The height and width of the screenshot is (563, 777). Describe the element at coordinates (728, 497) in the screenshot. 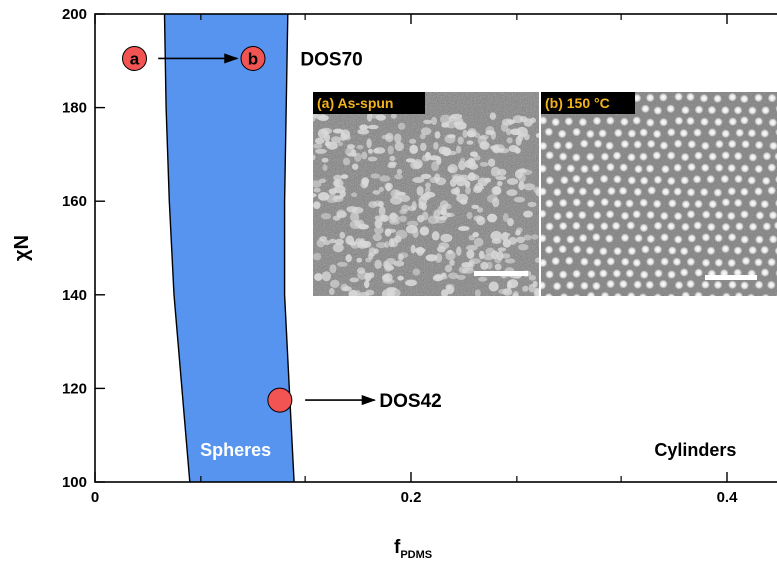

I see `x-tick-label: 0.4` at that location.